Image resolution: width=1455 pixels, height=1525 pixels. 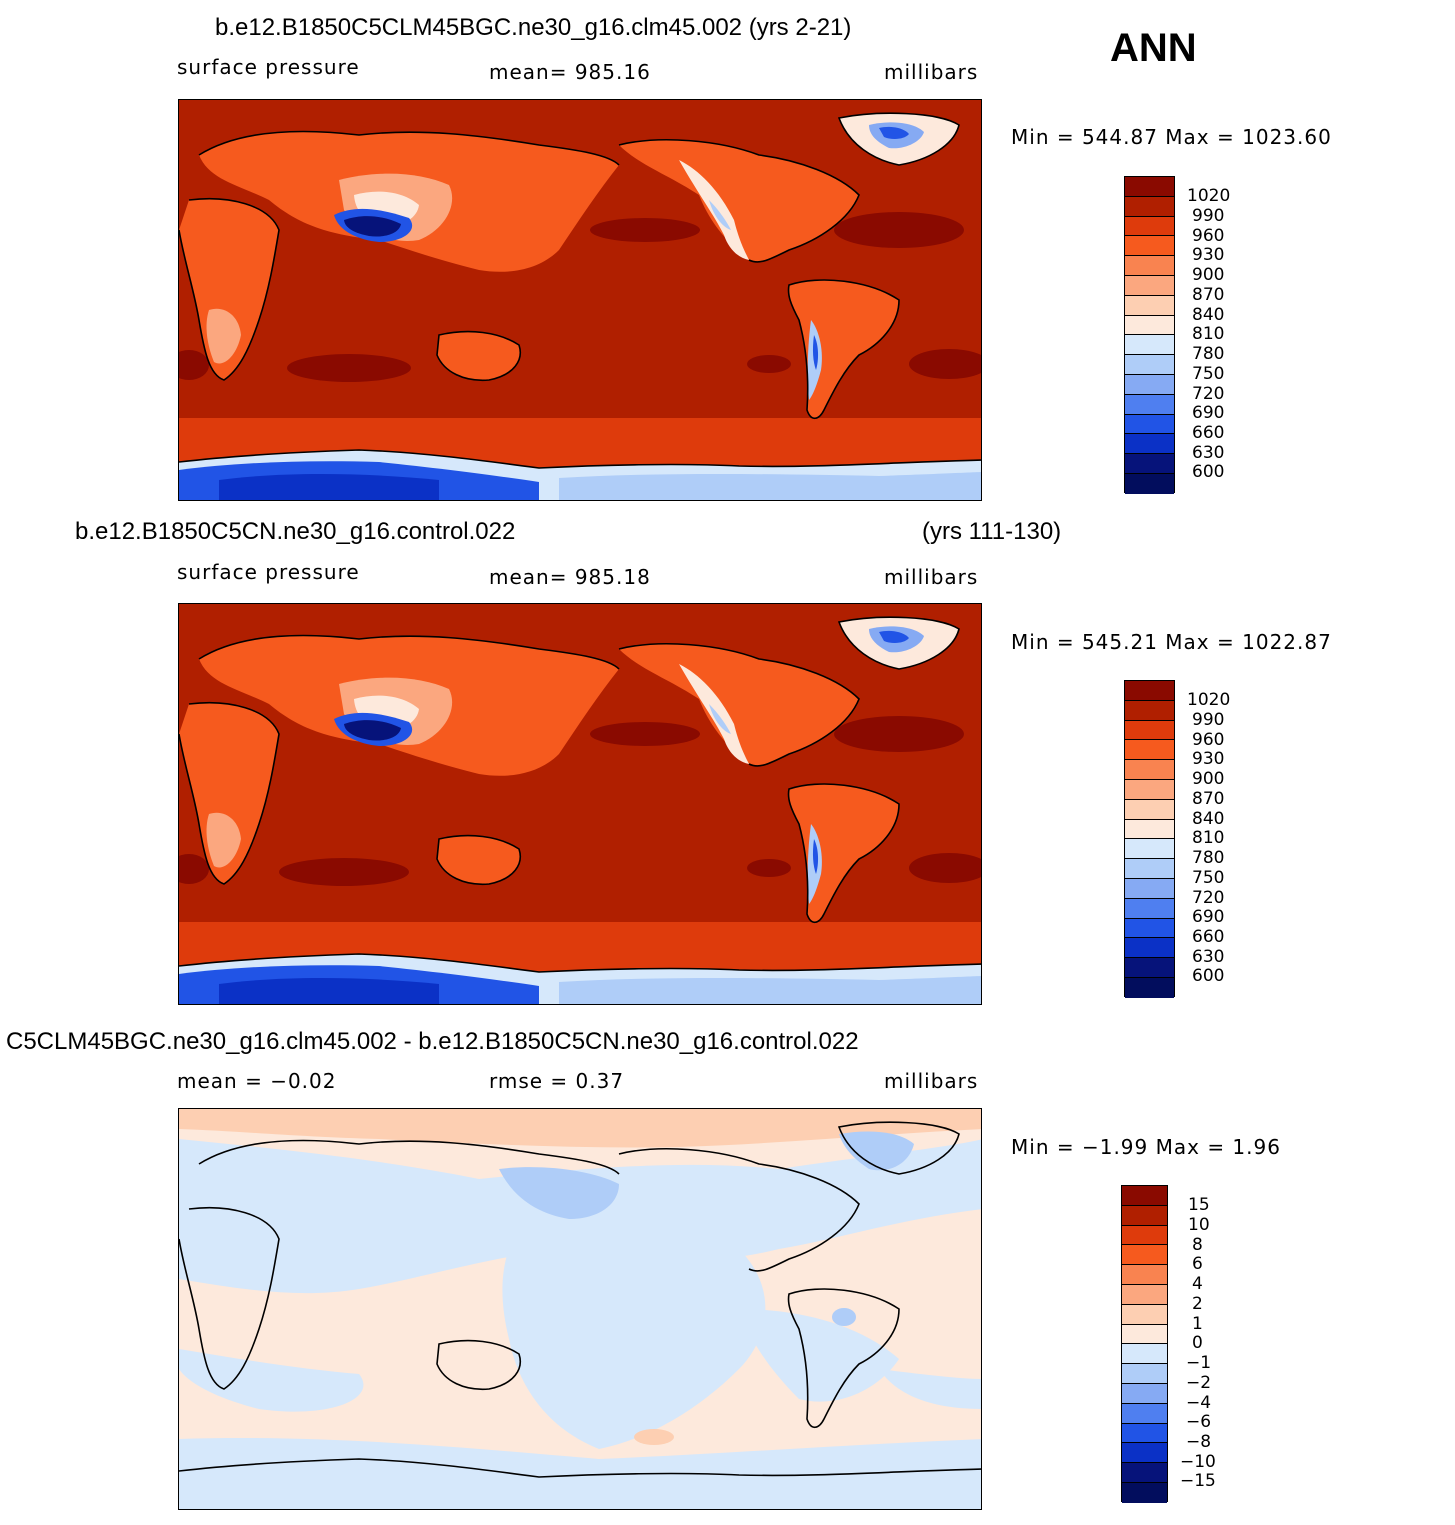 I want to click on panel3-colorbar-label: 8, so click(x=1197, y=1245).